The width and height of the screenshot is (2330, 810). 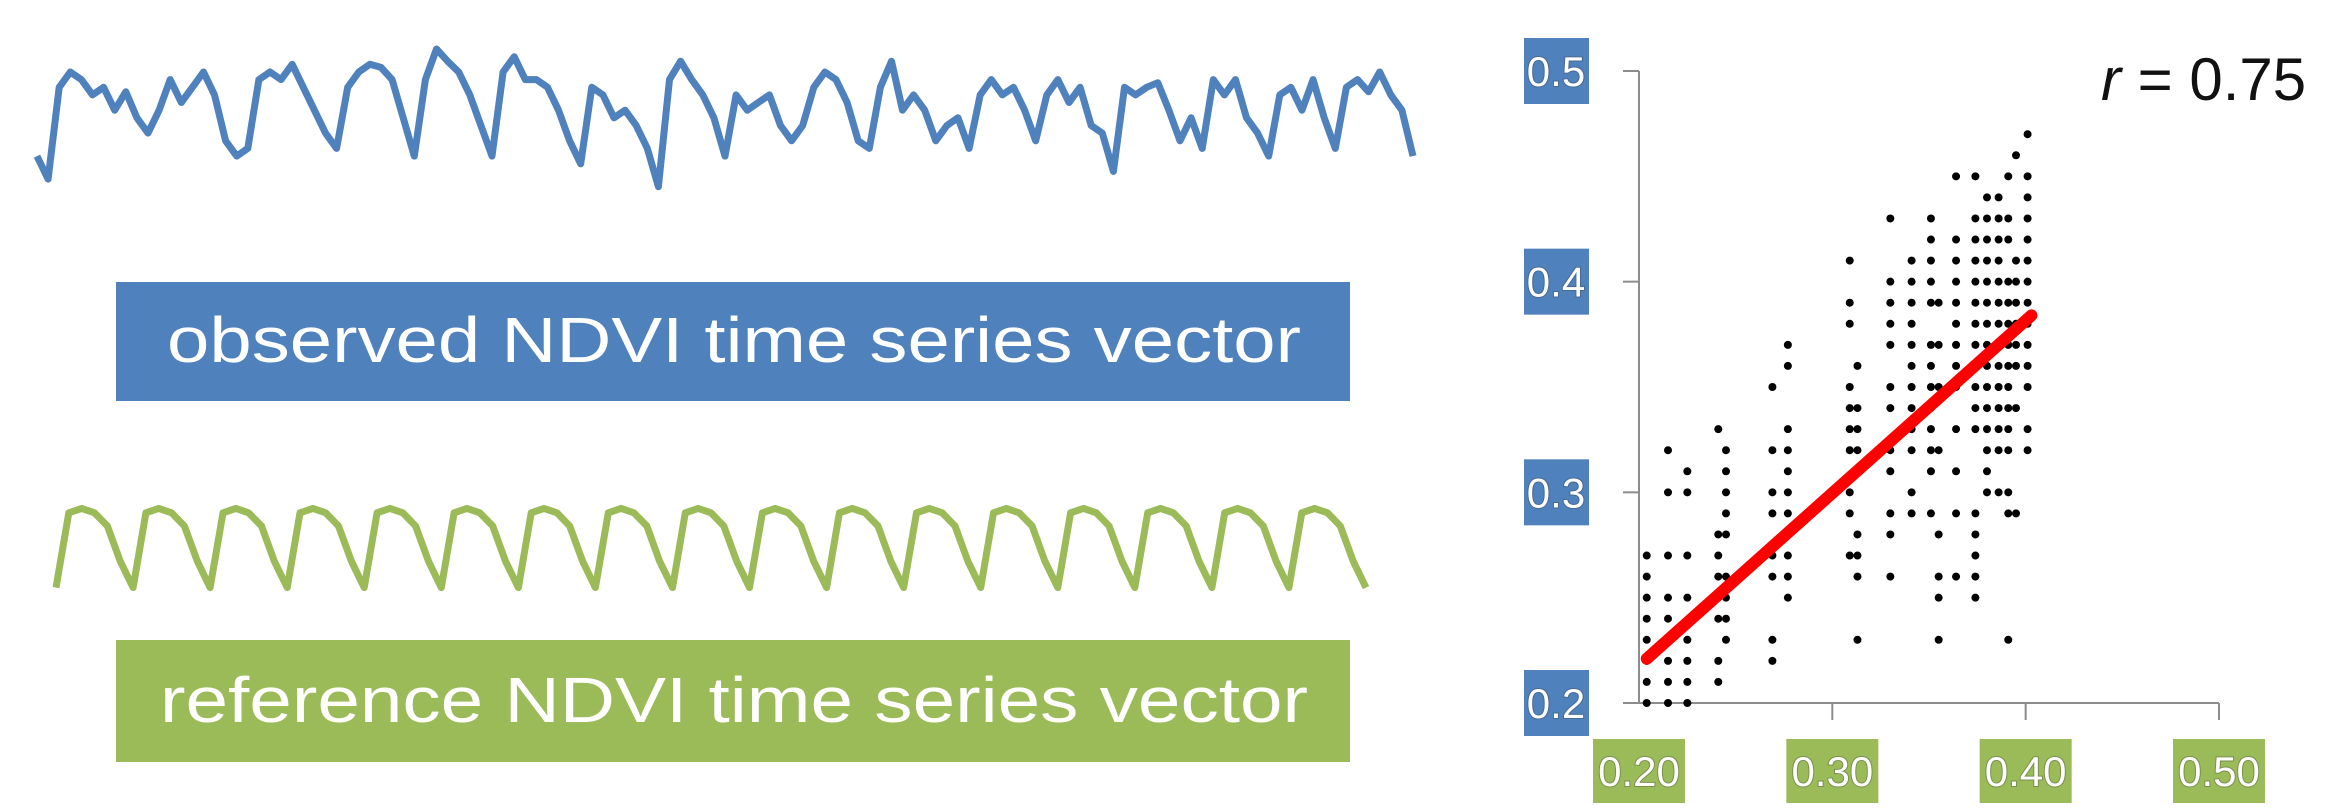 I want to click on x-tick-label: 0.30, so click(x=1832, y=771).